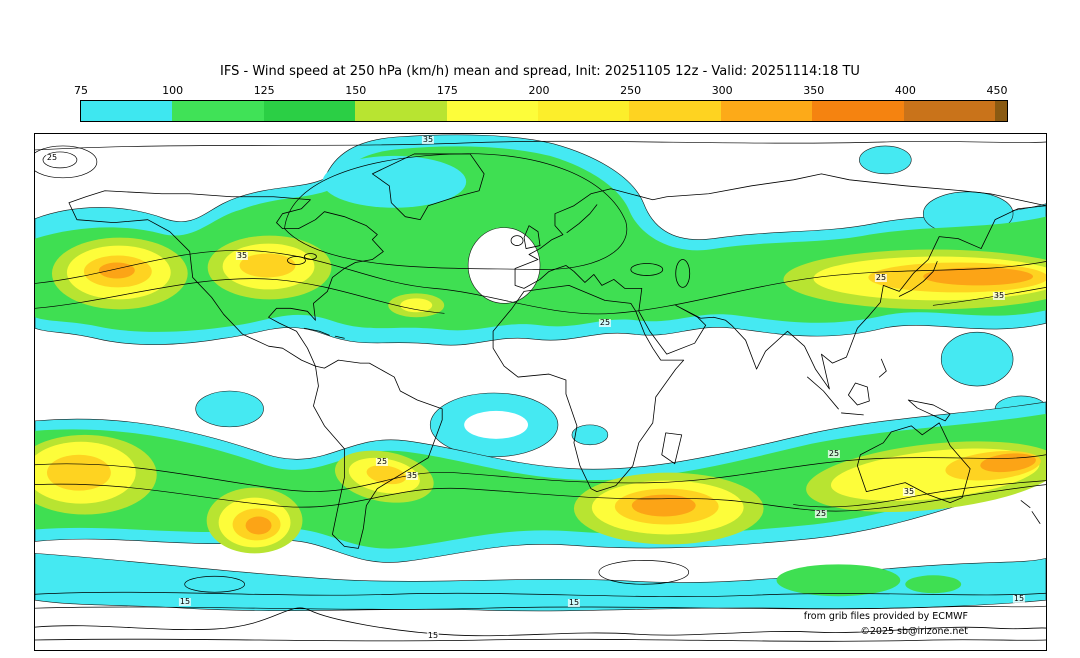  Describe the element at coordinates (905, 90) in the screenshot. I see `colorbar-tick: 400` at that location.